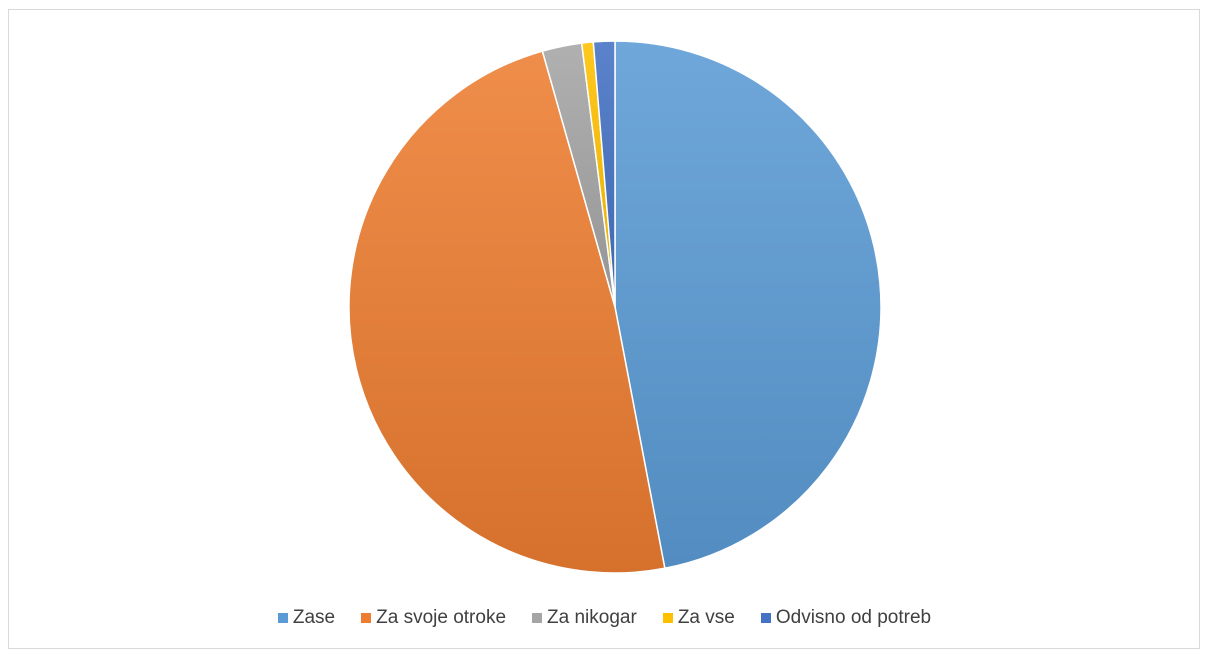 This screenshot has height=655, width=1209. What do you see at coordinates (441, 617) in the screenshot?
I see `legend-label: Za svoje otroke` at bounding box center [441, 617].